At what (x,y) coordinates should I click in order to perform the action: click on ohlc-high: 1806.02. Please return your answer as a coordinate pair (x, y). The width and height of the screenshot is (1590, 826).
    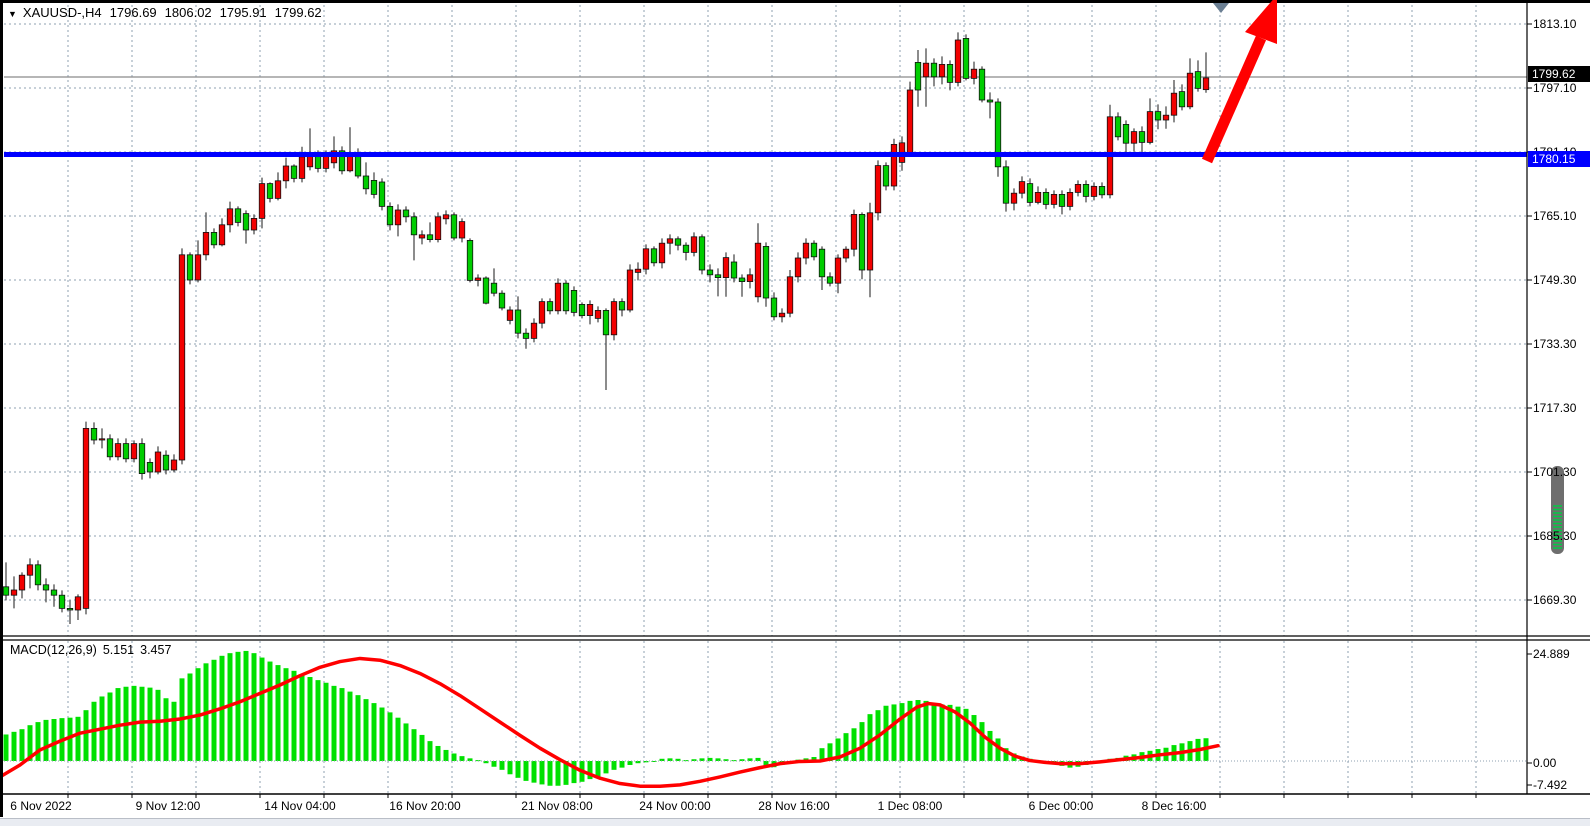
    Looking at the image, I should click on (188, 12).